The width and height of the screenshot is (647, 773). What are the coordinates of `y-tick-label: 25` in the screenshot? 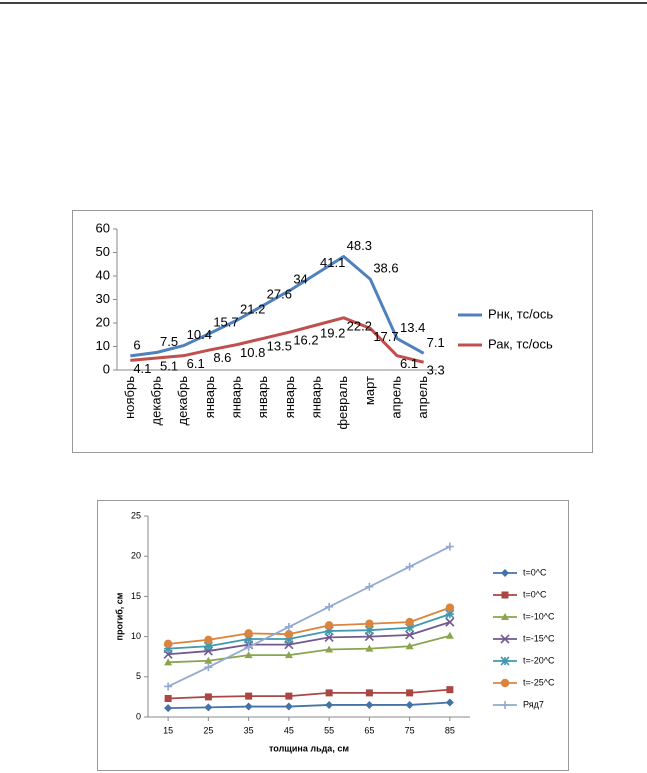 It's located at (136, 515).